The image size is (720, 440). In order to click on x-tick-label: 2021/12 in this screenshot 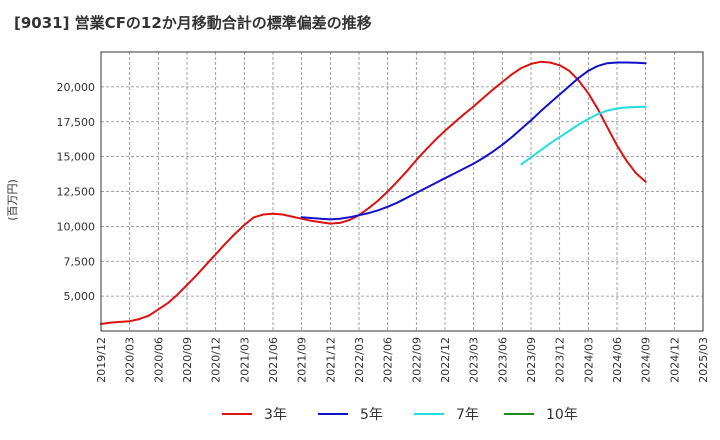, I will do `click(330, 360)`.